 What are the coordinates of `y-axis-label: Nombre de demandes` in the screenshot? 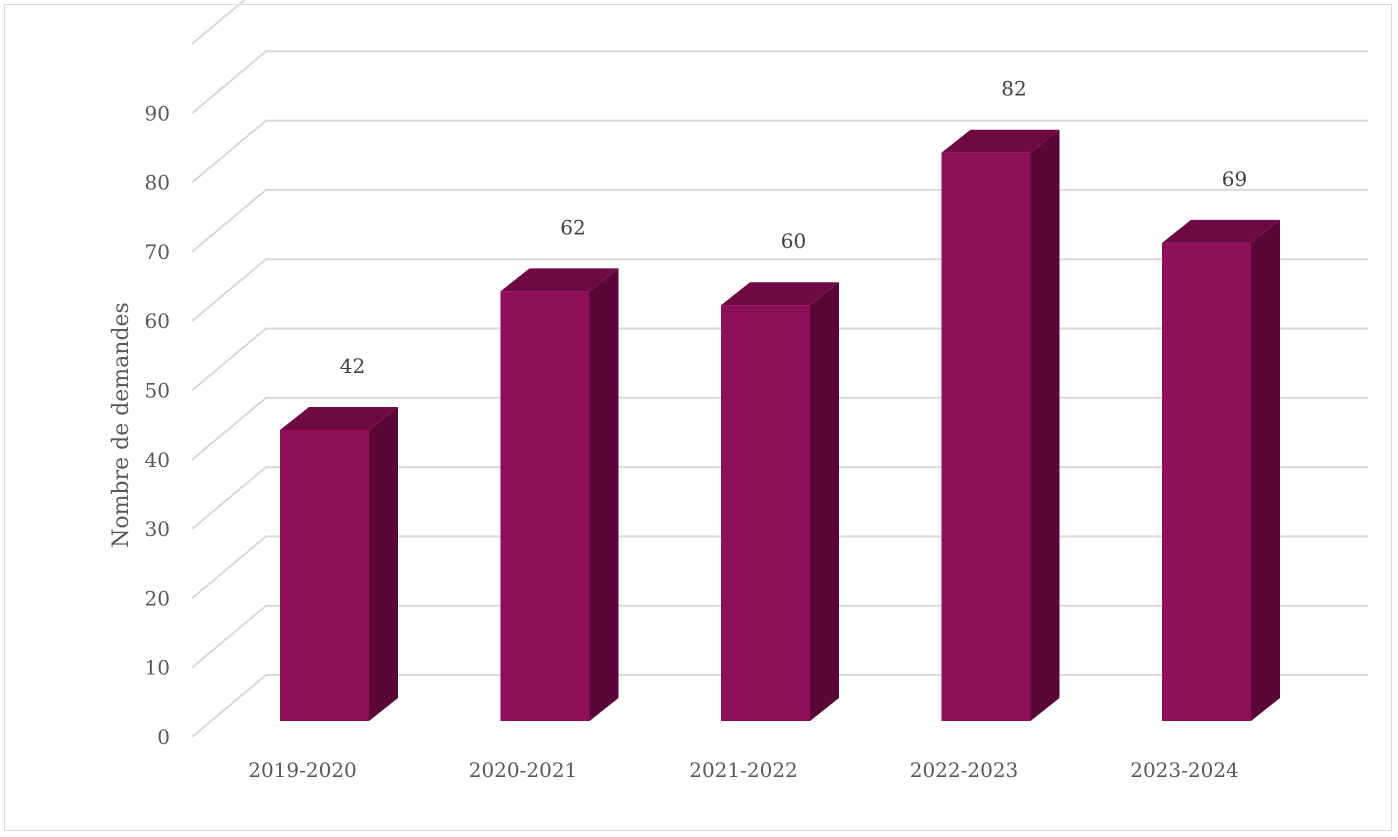 It's located at (121, 425).